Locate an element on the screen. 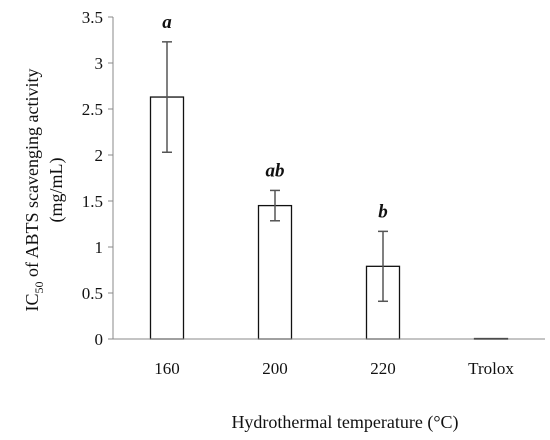 This screenshot has width=550, height=440. x-tick-label: Trolox is located at coordinates (491, 368).